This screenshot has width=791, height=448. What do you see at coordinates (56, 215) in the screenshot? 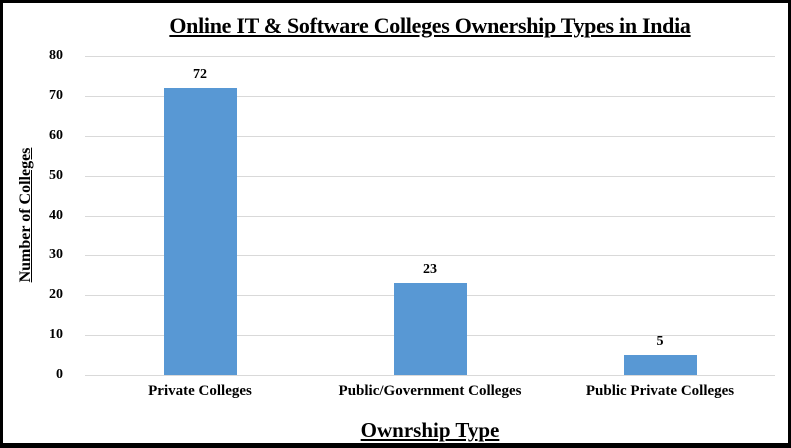
I see `y-tick-label-40: 40` at bounding box center [56, 215].